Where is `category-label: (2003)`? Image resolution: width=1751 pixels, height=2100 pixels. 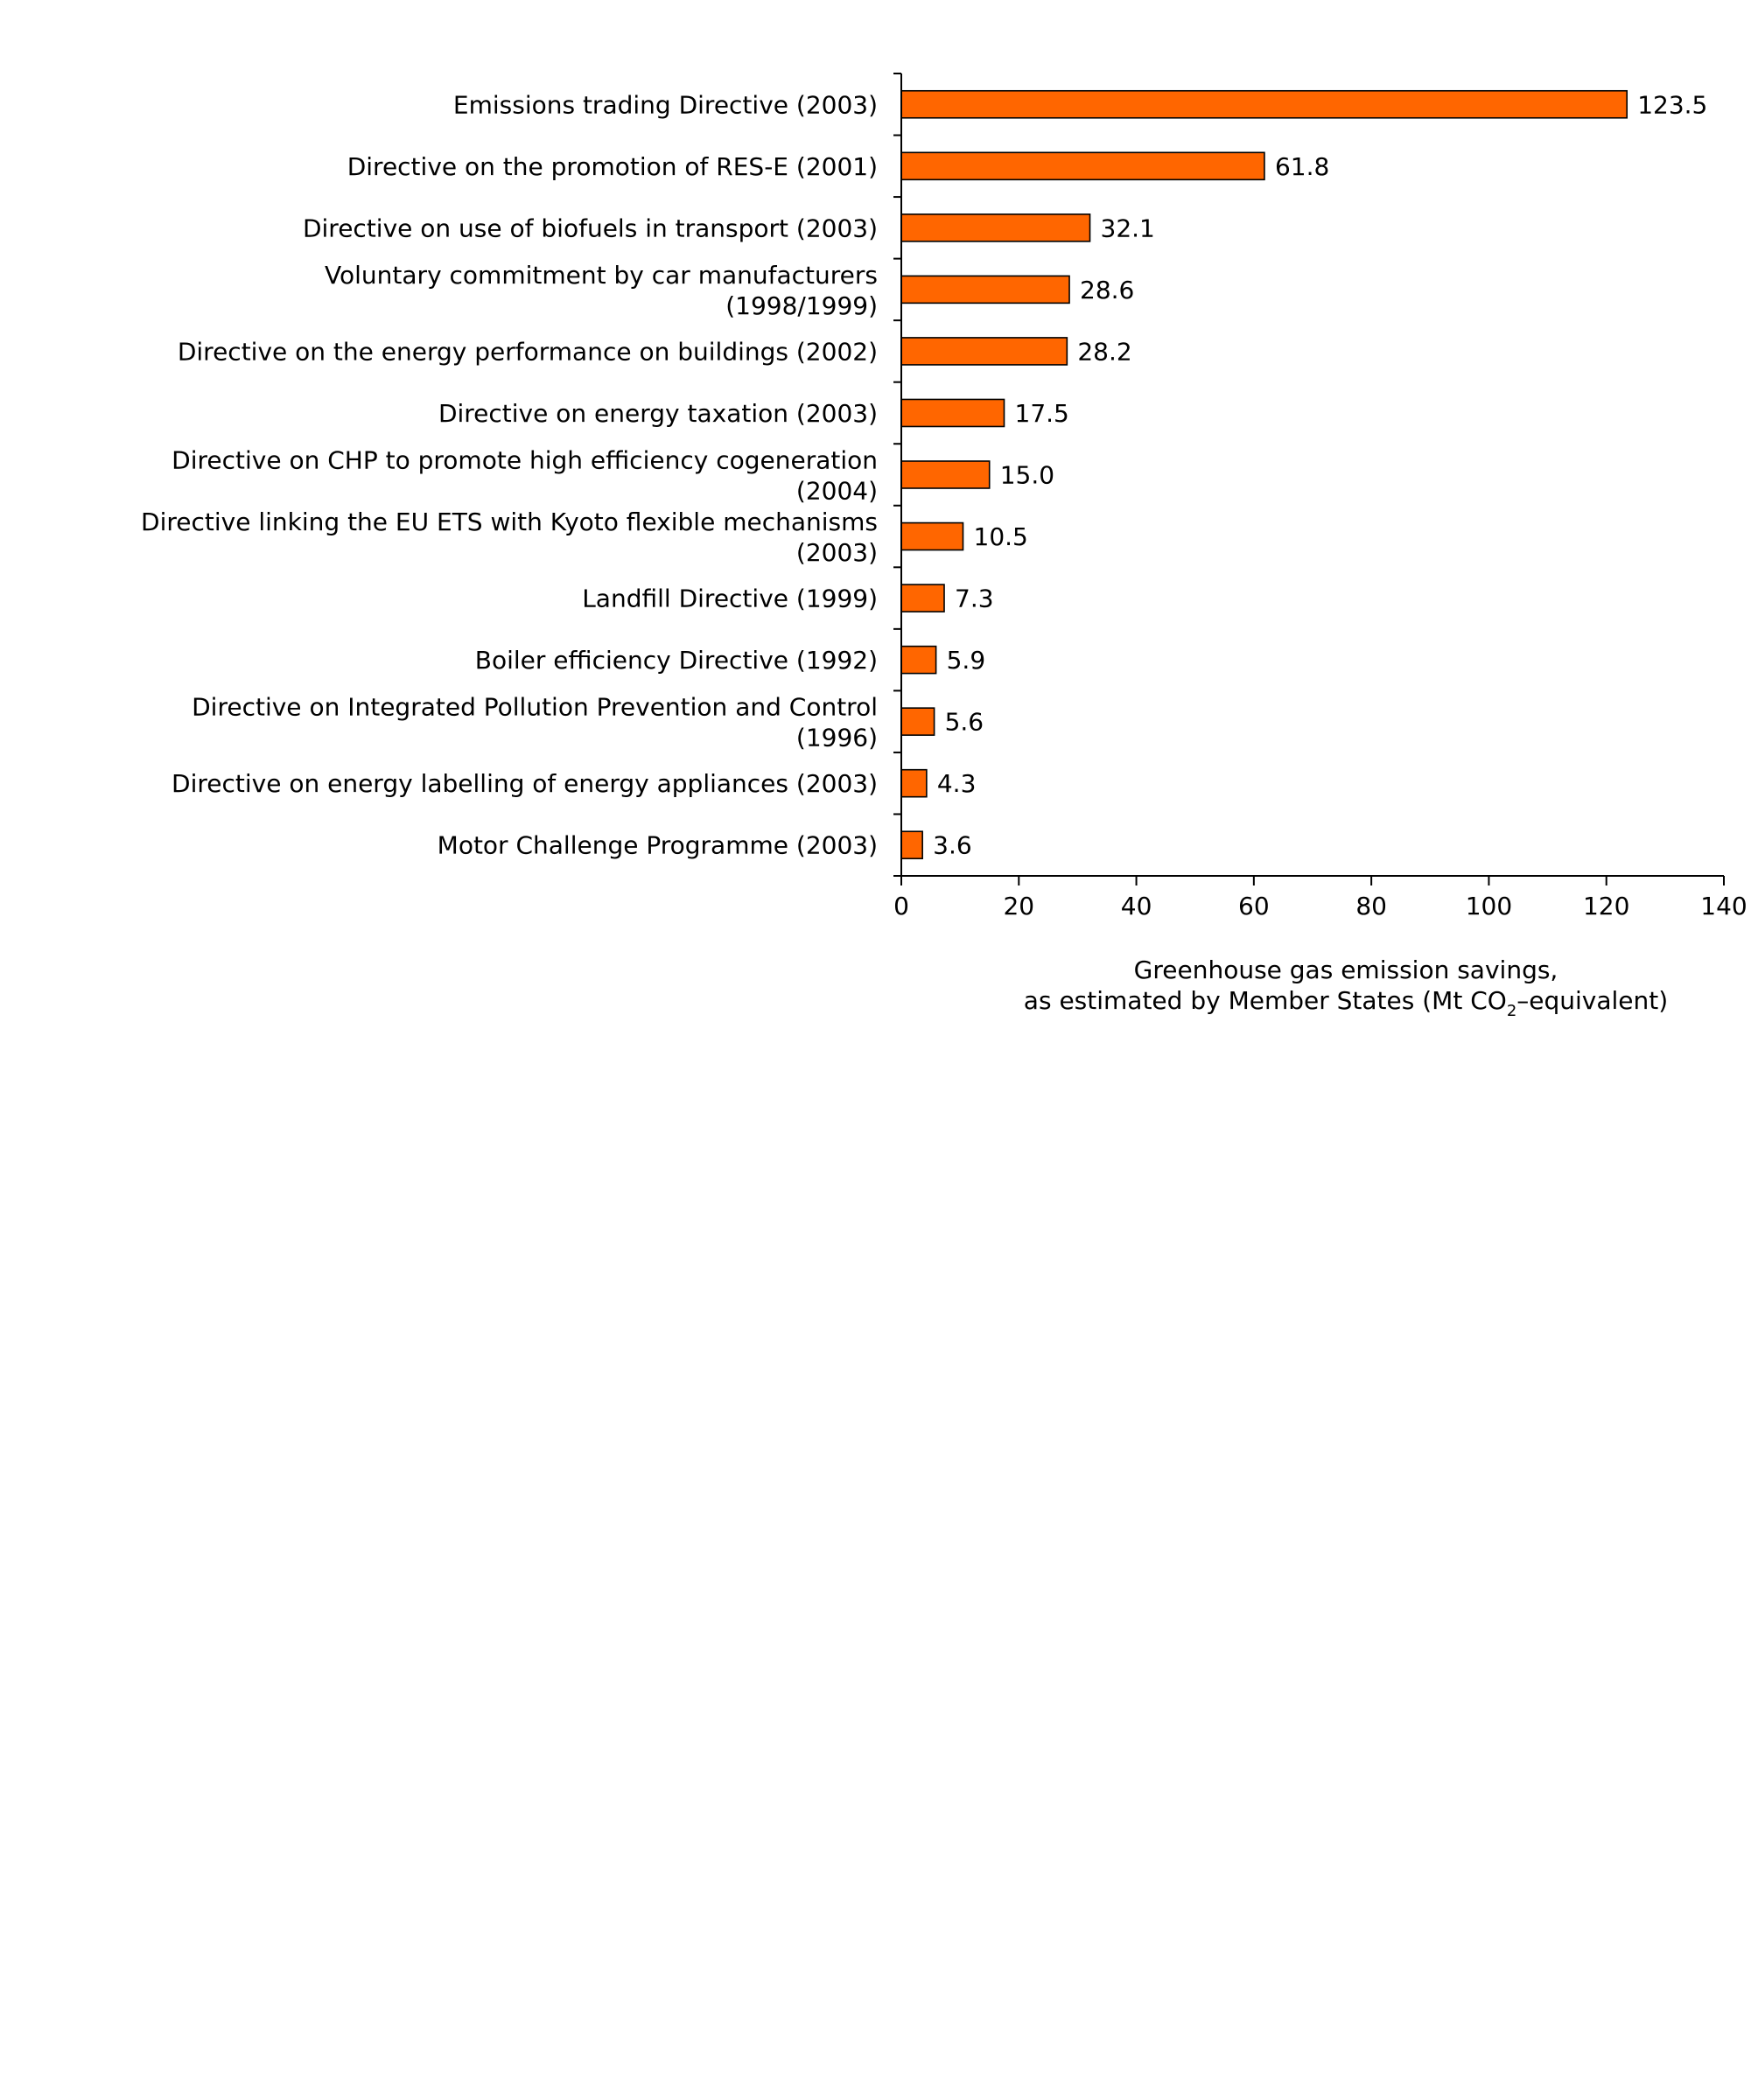 category-label: (2003) is located at coordinates (837, 552).